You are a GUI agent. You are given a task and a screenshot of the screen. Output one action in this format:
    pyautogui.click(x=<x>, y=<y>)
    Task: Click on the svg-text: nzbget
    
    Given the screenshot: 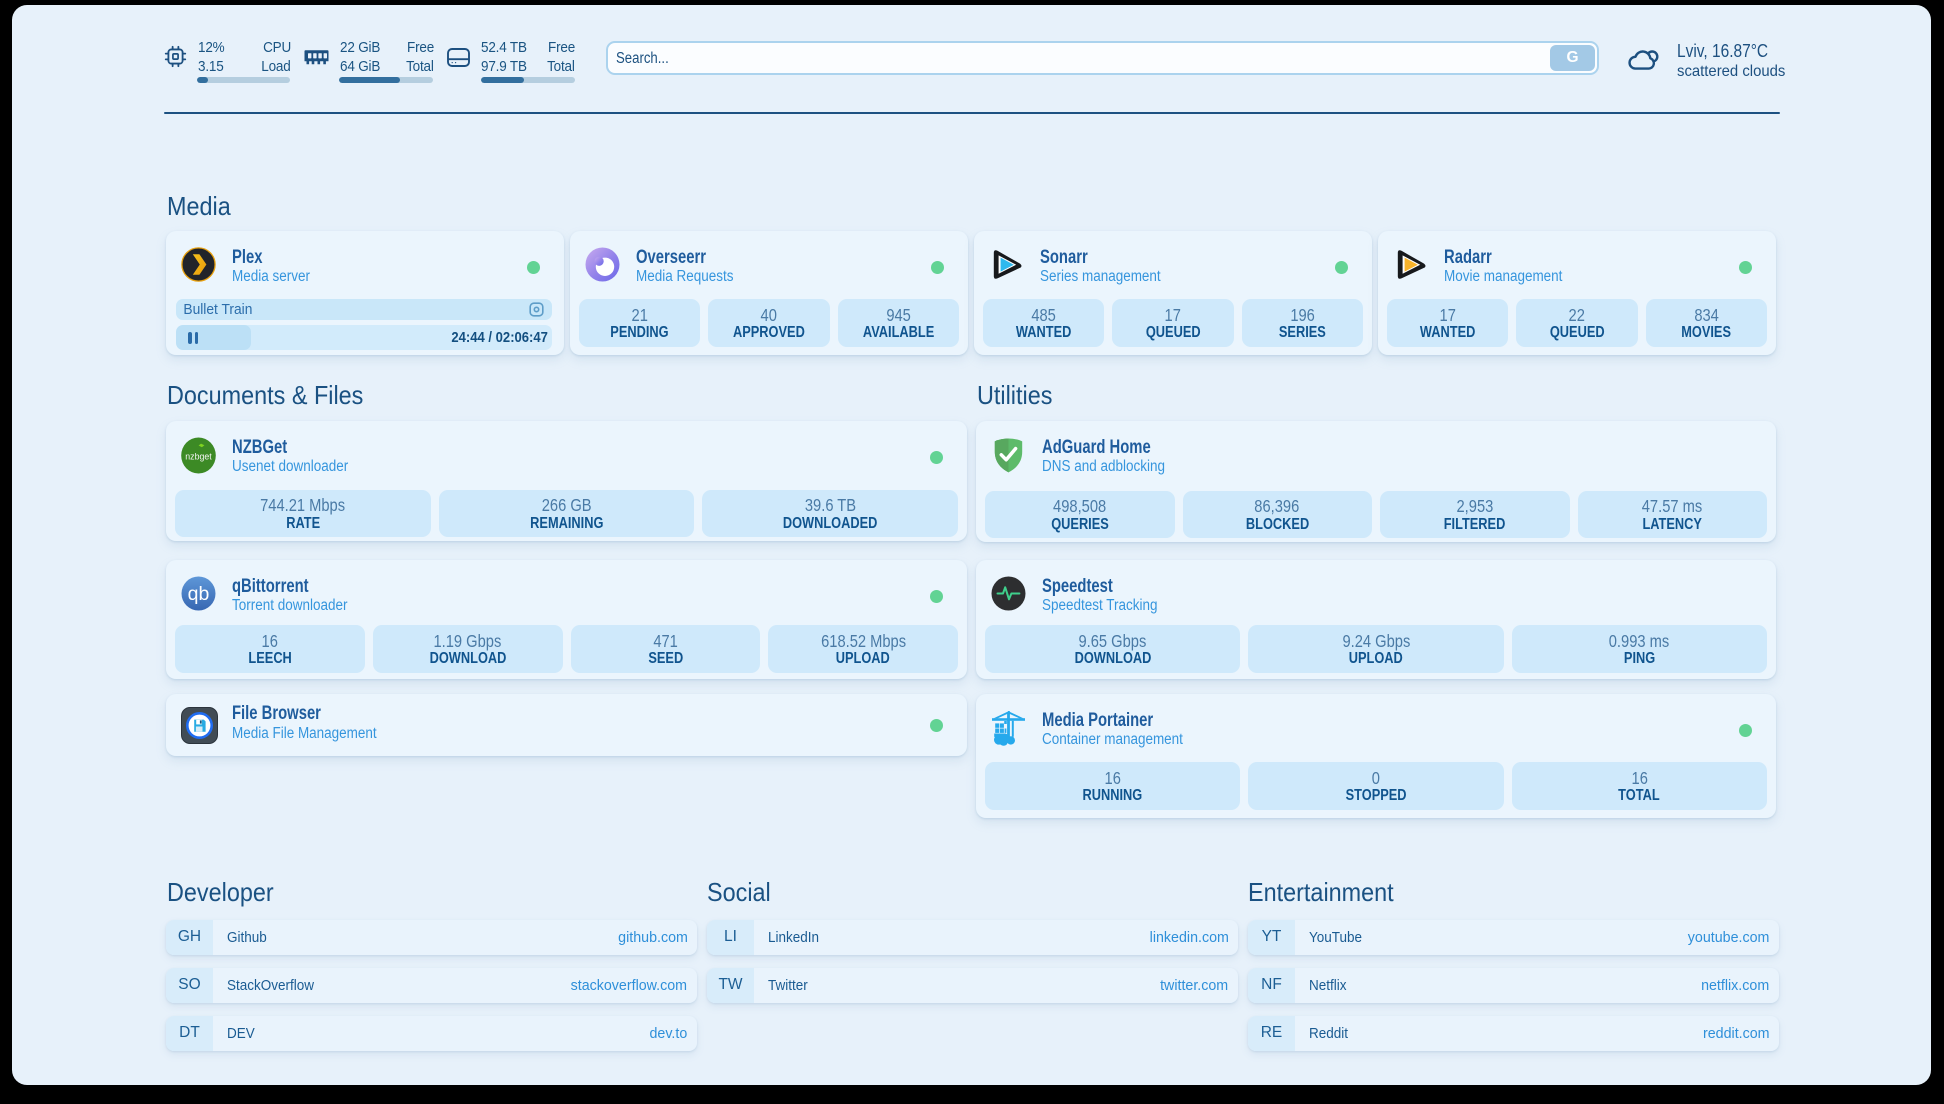 What is the action you would take?
    pyautogui.click(x=198, y=457)
    